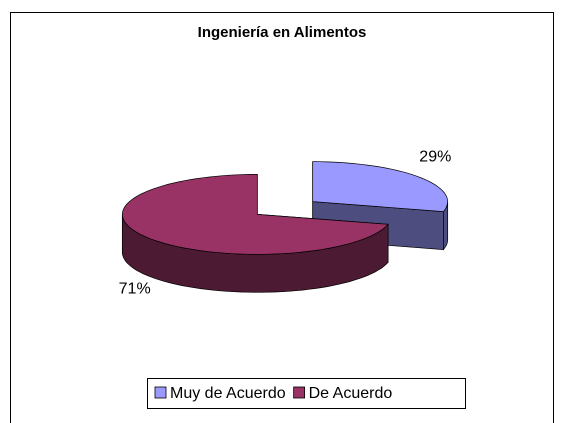  I want to click on legend-label: De Acuerdo, so click(351, 393).